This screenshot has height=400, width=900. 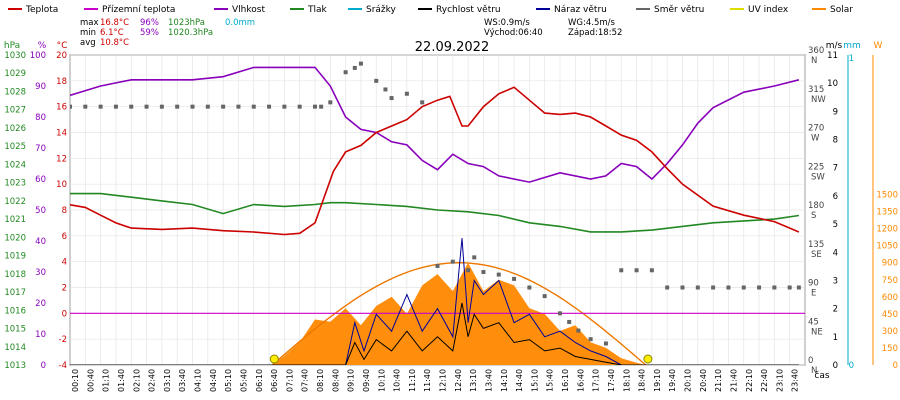 What do you see at coordinates (835, 225) in the screenshot?
I see `tick-ms-5: 5` at bounding box center [835, 225].